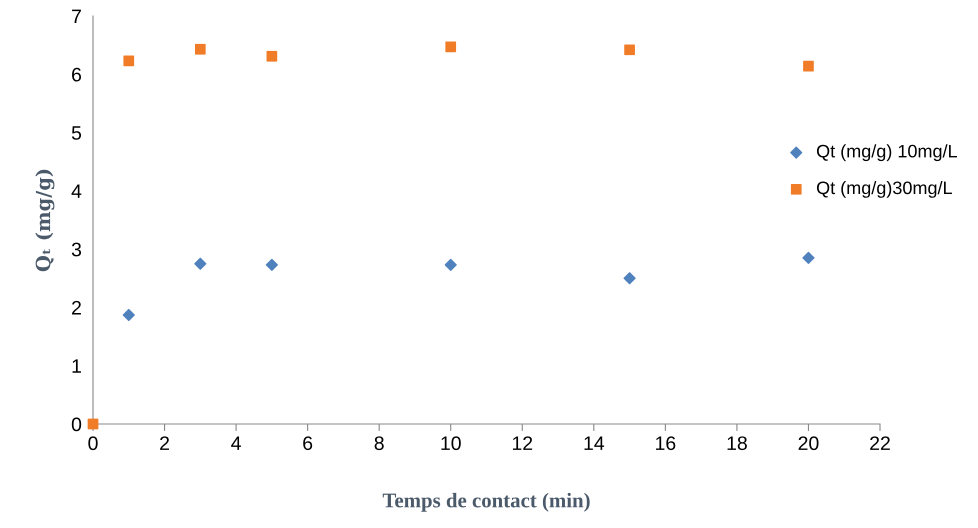 This screenshot has height=528, width=978. I want to click on y-tick-label: 2, so click(76, 307).